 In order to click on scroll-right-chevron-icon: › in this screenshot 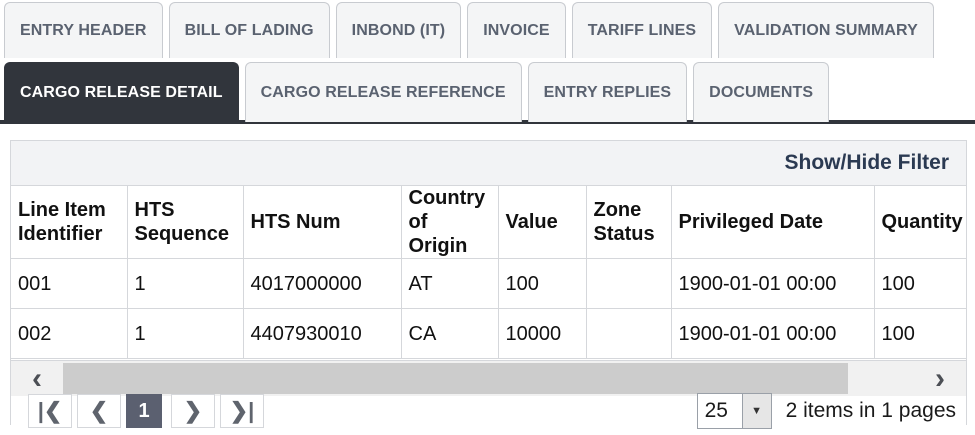, I will do `click(940, 378)`.